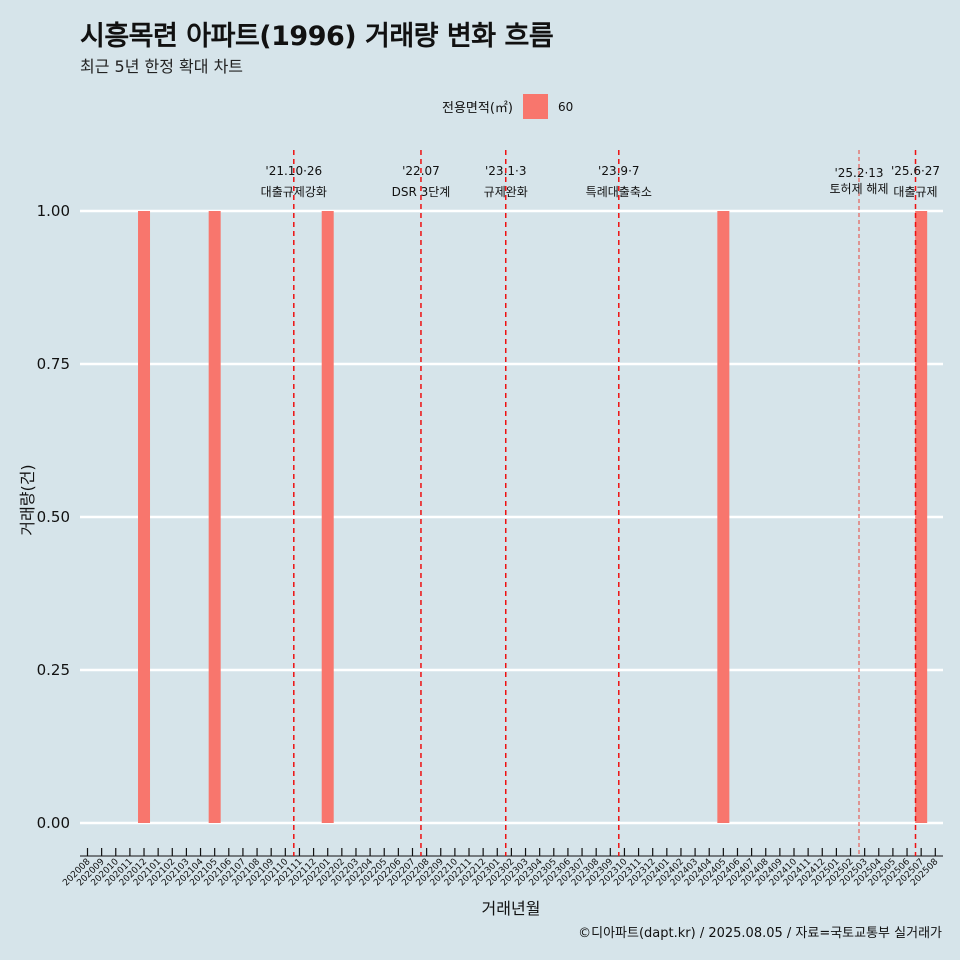 The image size is (960, 960). Describe the element at coordinates (858, 189) in the screenshot. I see `event-name-label: 토허제 해제` at that location.